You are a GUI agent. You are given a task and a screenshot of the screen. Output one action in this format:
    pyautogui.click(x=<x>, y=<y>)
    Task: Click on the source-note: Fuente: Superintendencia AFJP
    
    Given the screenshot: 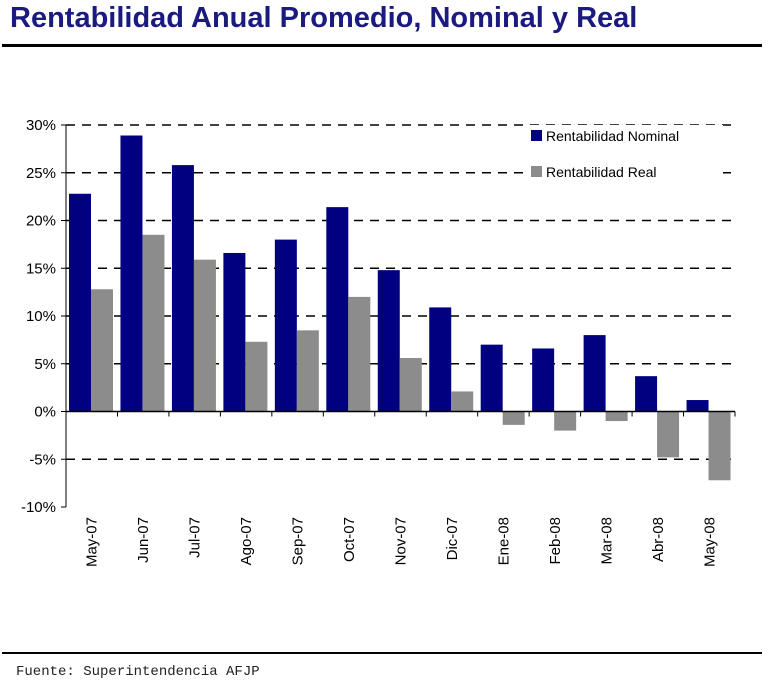 What is the action you would take?
    pyautogui.click(x=138, y=672)
    